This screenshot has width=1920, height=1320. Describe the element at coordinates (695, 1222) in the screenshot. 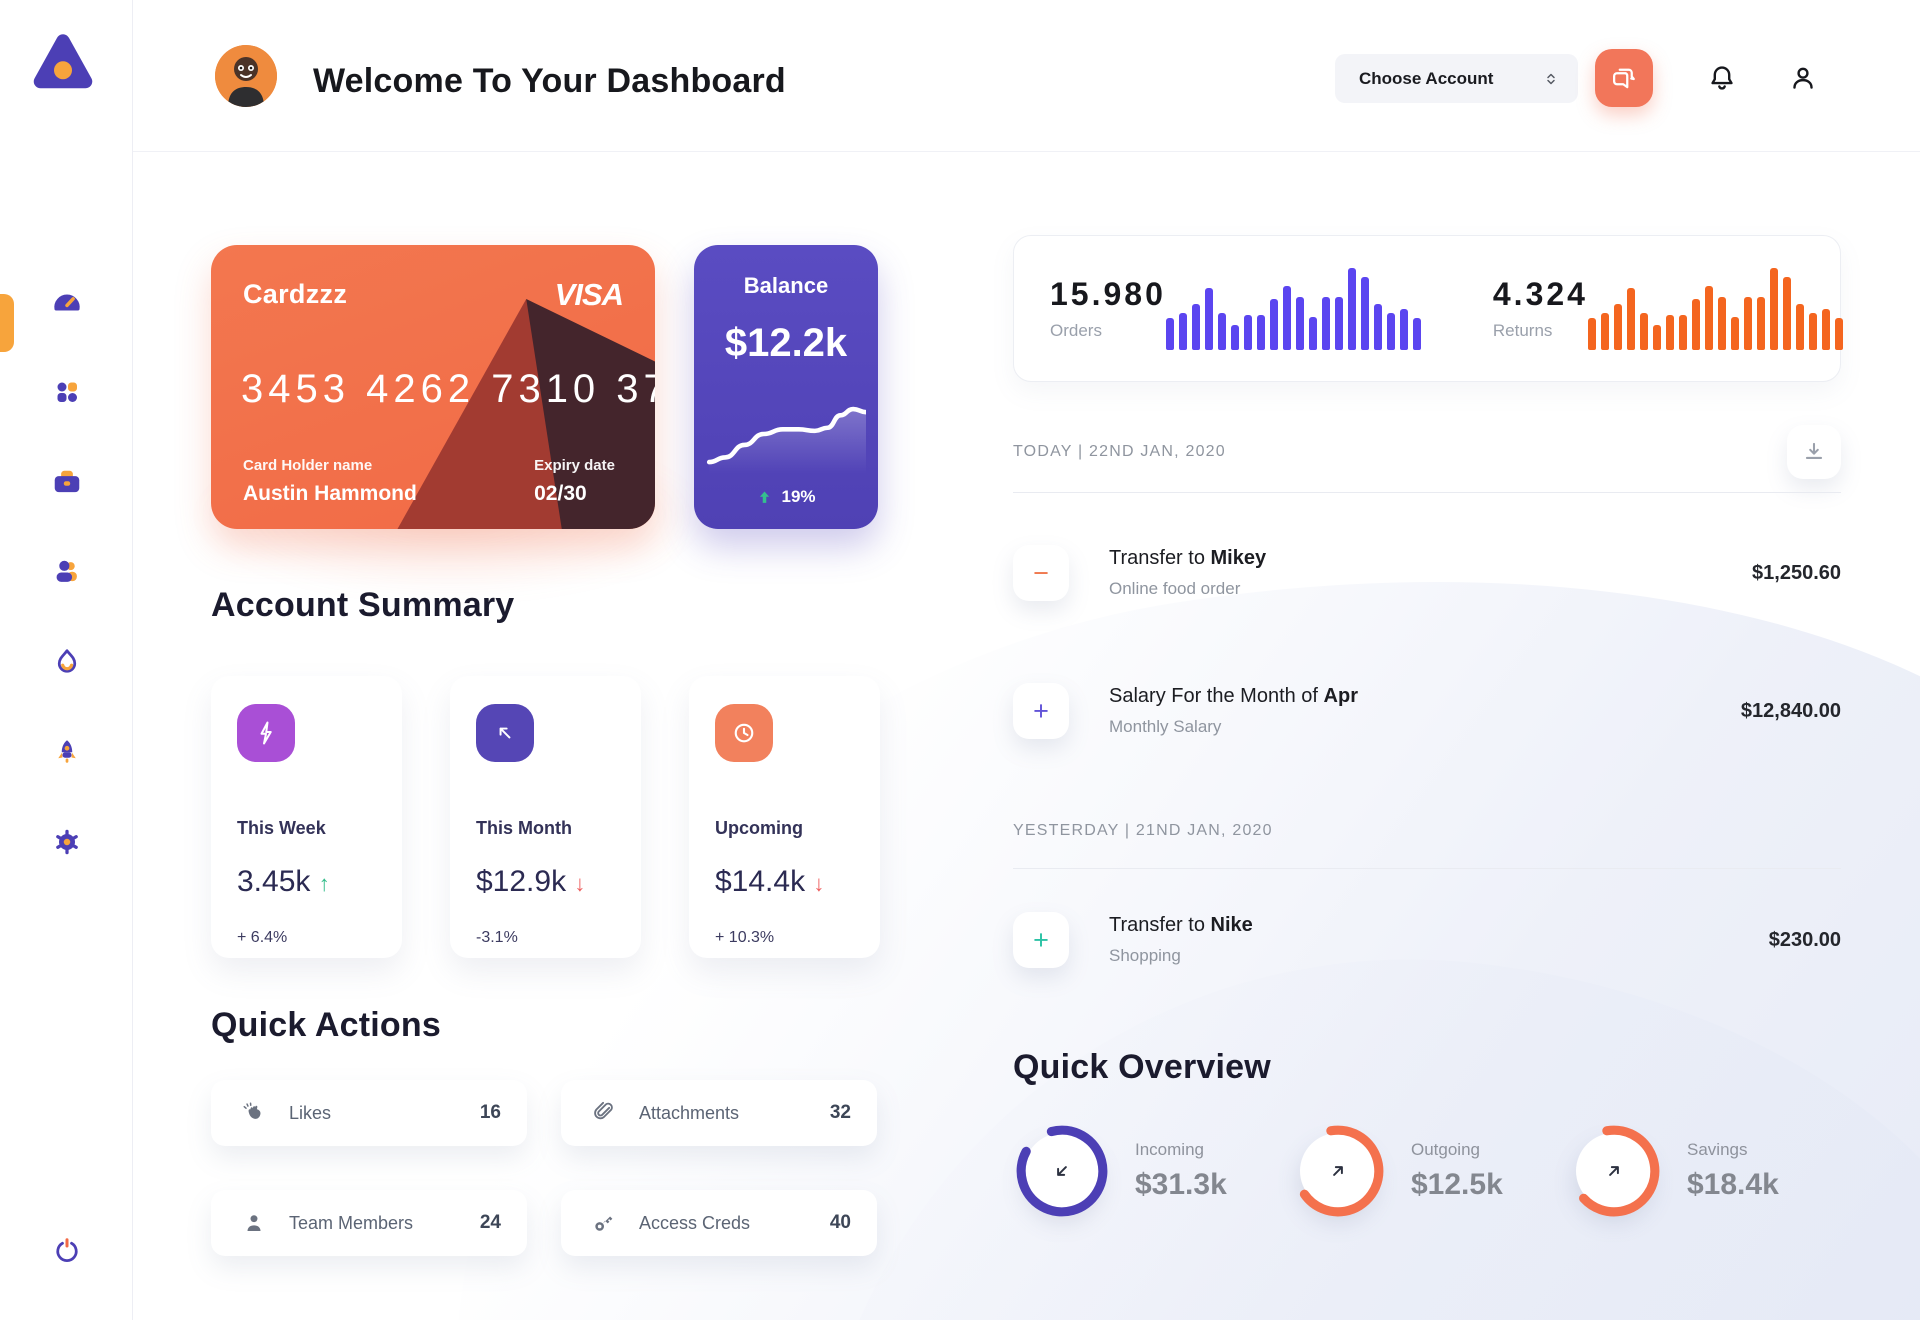

I see `quick-action-label: Access Creds` at that location.